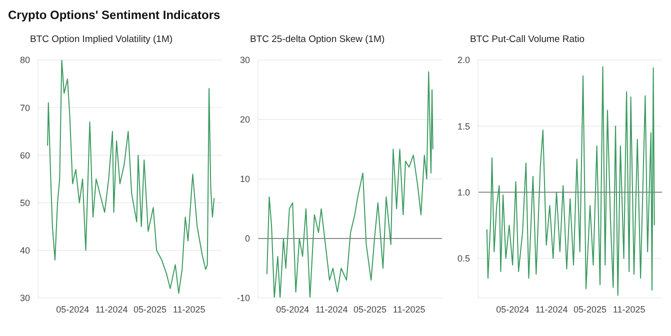 This screenshot has width=671, height=336. I want to click on y-tick-label: 20, so click(245, 119).